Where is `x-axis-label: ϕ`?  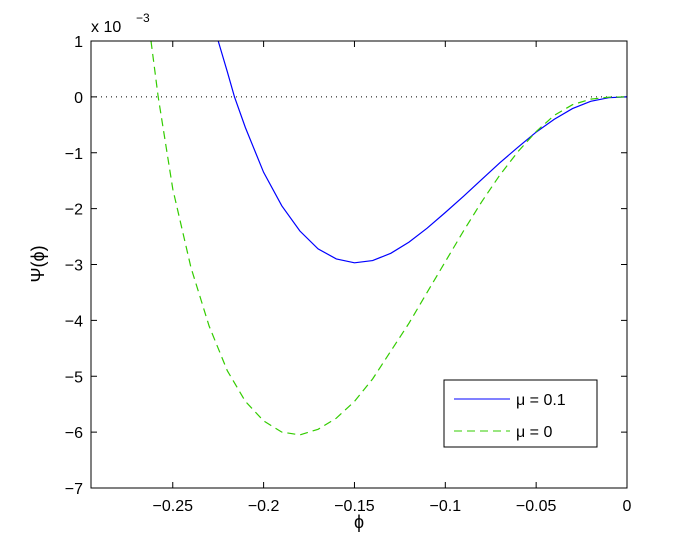
x-axis-label: ϕ is located at coordinates (359, 522).